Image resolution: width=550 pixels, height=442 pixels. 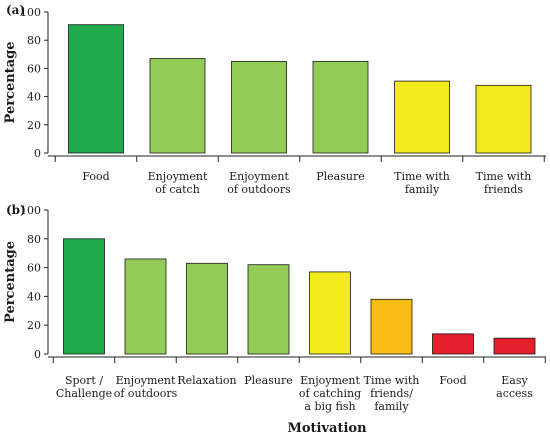 What do you see at coordinates (15, 10) in the screenshot?
I see `panel-label: (a)` at bounding box center [15, 10].